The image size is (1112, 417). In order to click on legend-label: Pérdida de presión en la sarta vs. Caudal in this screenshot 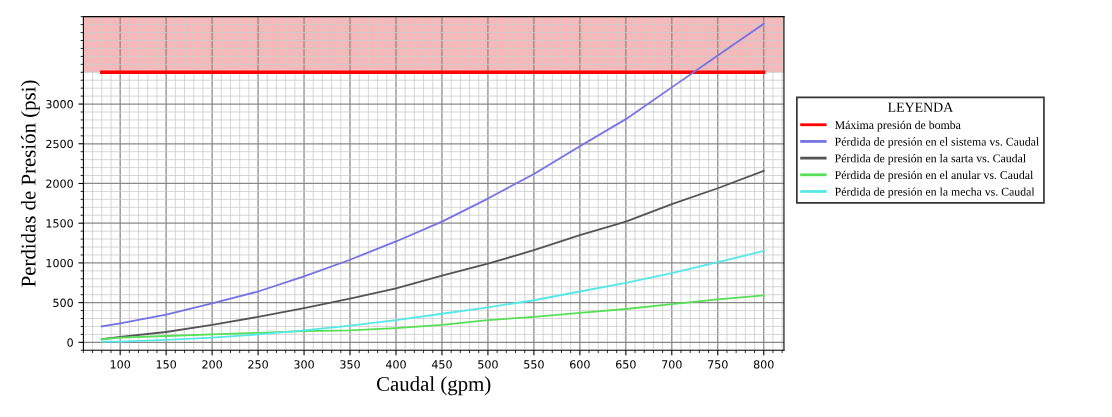, I will do `click(930, 159)`.